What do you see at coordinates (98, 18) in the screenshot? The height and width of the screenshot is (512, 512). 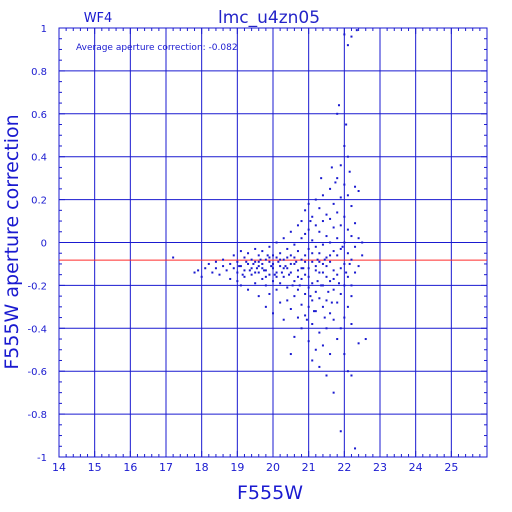 I see `chip-label: WF4` at bounding box center [98, 18].